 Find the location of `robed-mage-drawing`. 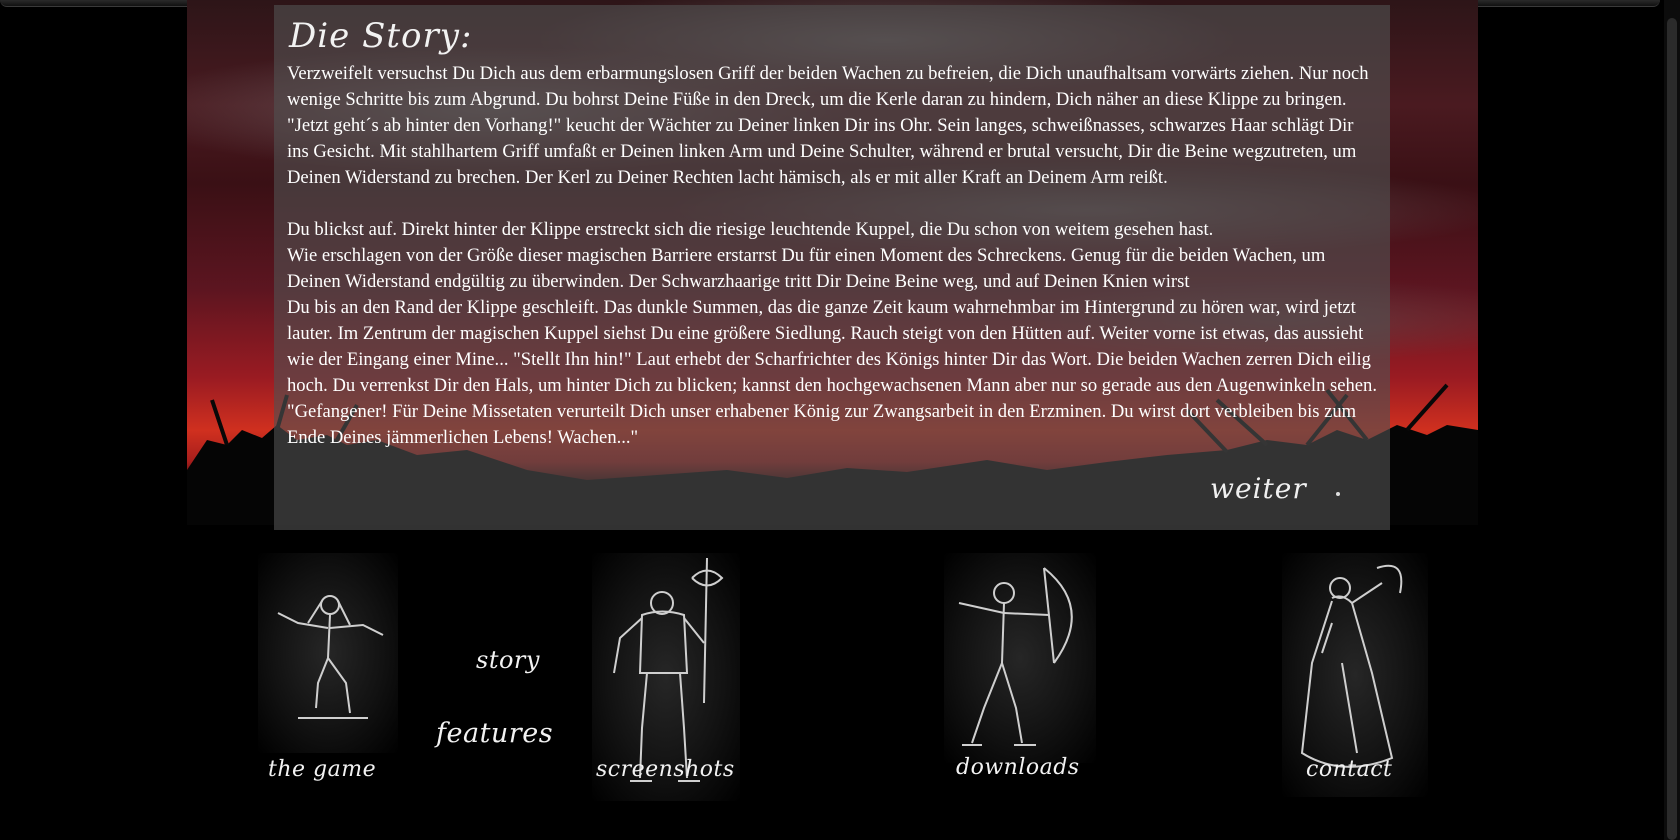

robed-mage-drawing is located at coordinates (1351, 666).